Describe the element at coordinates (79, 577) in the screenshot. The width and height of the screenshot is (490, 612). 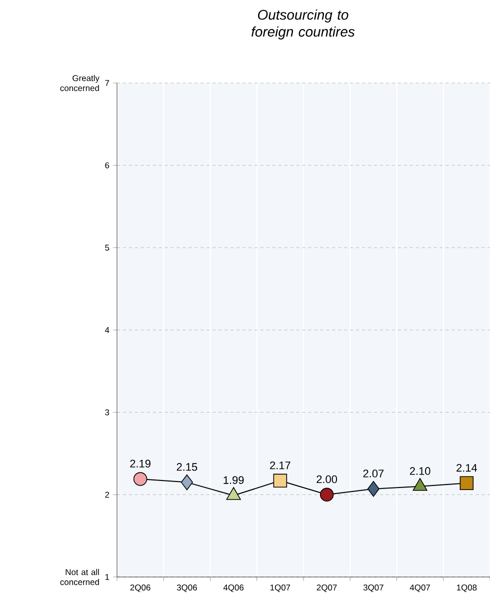
I see `text: Not at all concerned` at that location.